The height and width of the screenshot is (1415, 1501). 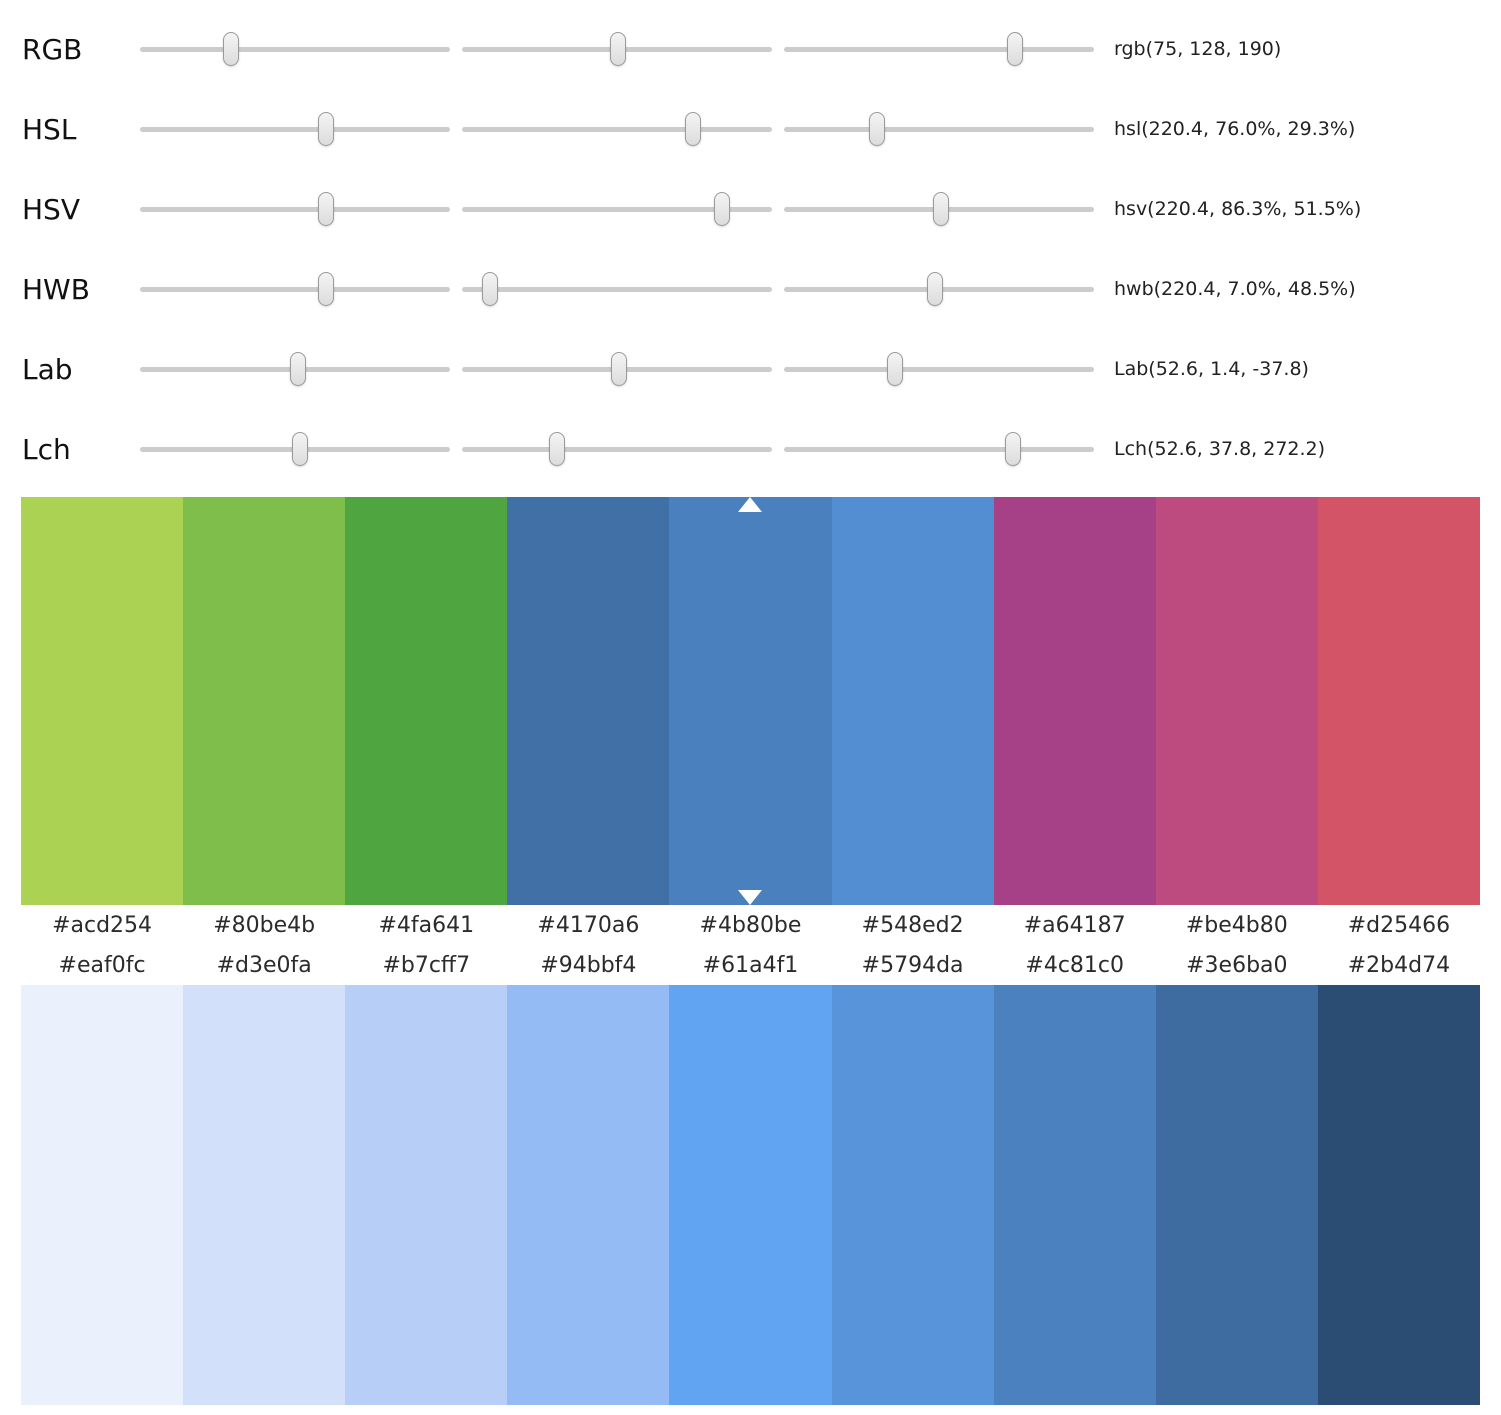 I want to click on slider-row-lch: Lch Lch(52.6, 37.8, 272.2), so click(x=750, y=449).